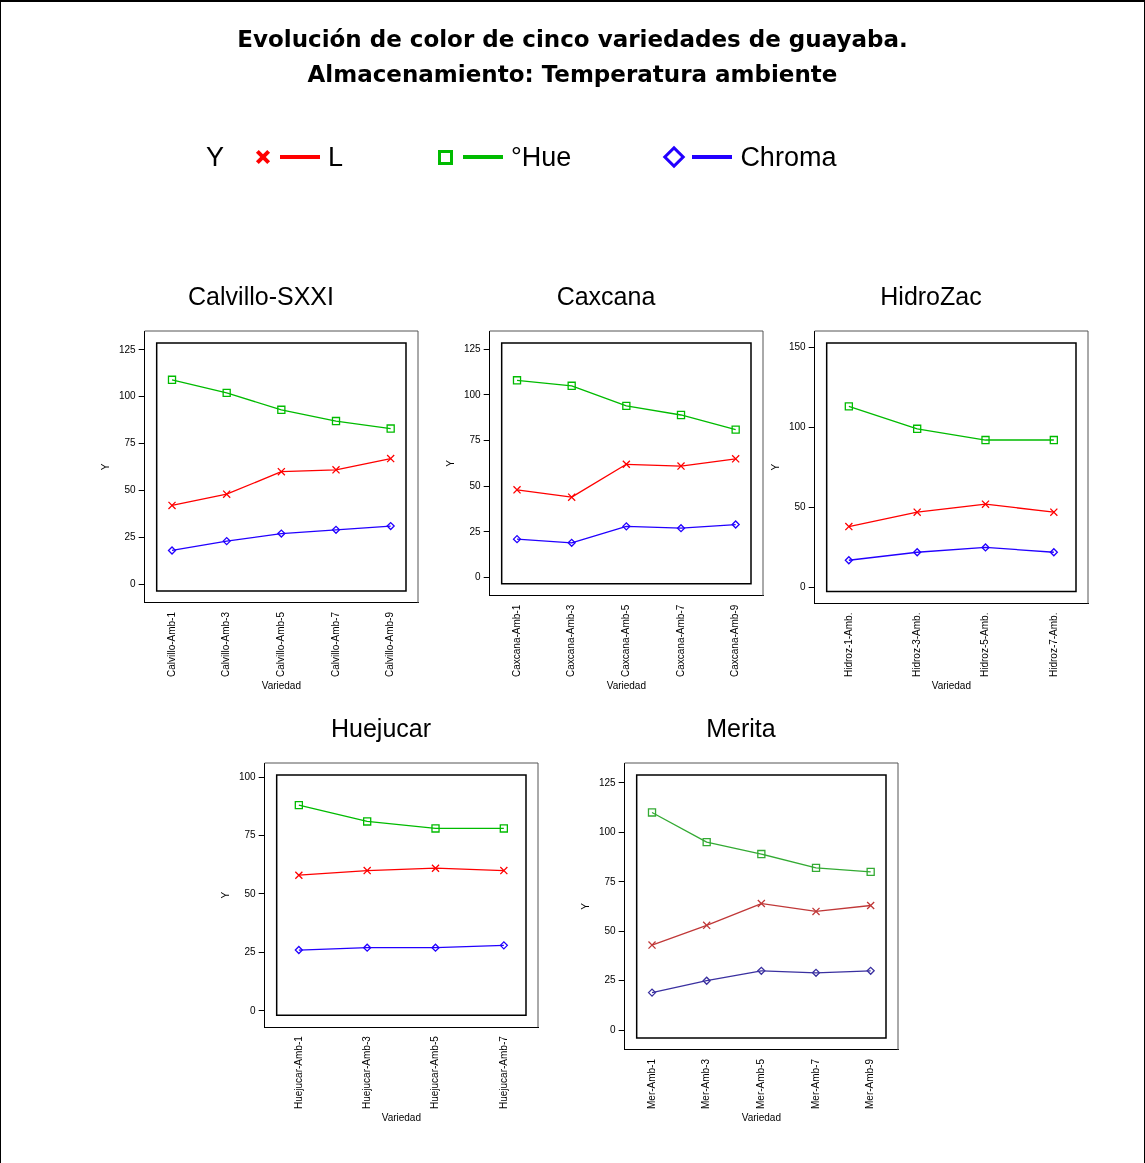 The height and width of the screenshot is (1163, 1145). I want to click on chart-subtitle: Calvillo-SXXI, so click(261, 297).